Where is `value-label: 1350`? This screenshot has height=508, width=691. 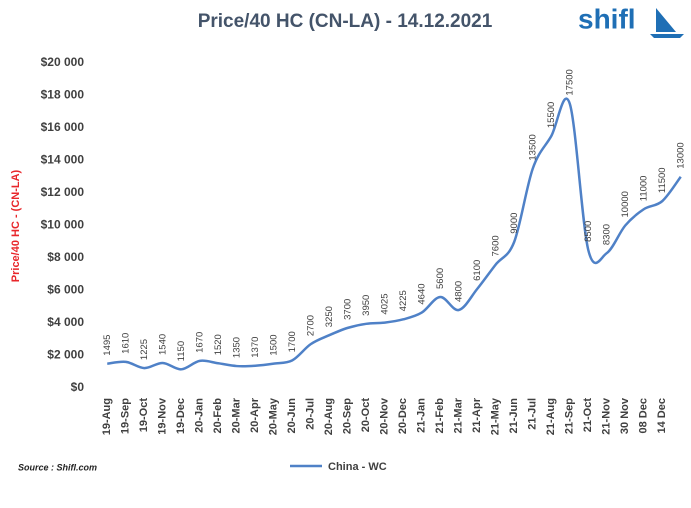
value-label: 1350 is located at coordinates (236, 347).